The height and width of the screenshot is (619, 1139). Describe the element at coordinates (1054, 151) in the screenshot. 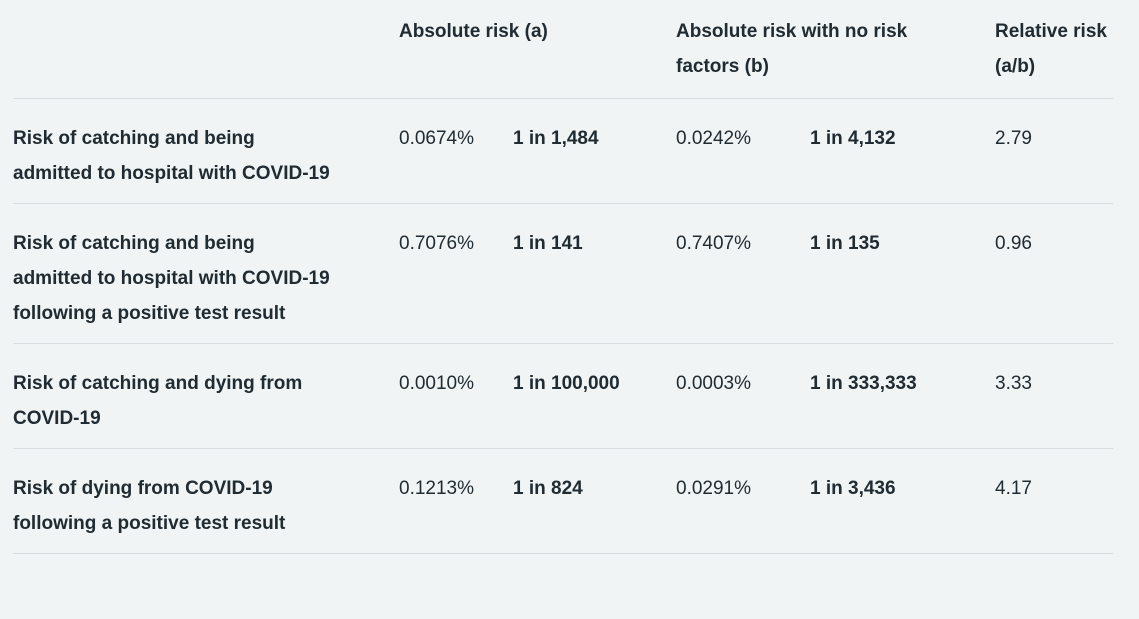

I see `relative-risk-value: 2.79` at that location.